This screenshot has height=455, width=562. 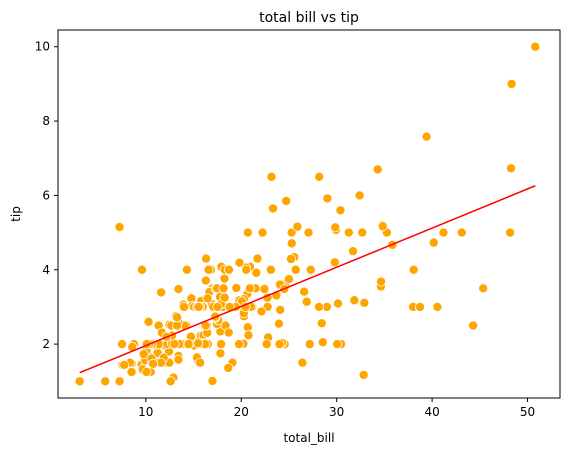 I want to click on chart-title: total bill vs tip, so click(x=309, y=18).